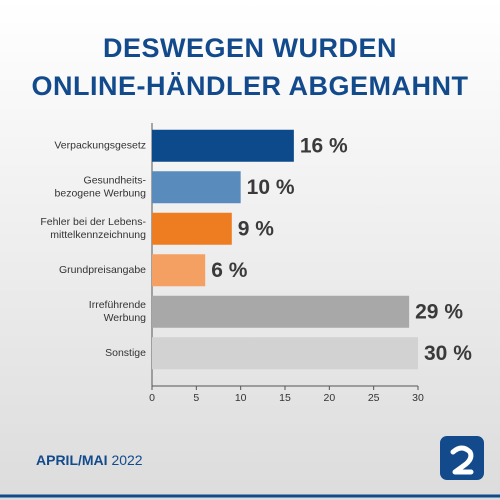 The image size is (500, 500). Describe the element at coordinates (101, 194) in the screenshot. I see `y-tick-label: bezogene Werbung` at that location.